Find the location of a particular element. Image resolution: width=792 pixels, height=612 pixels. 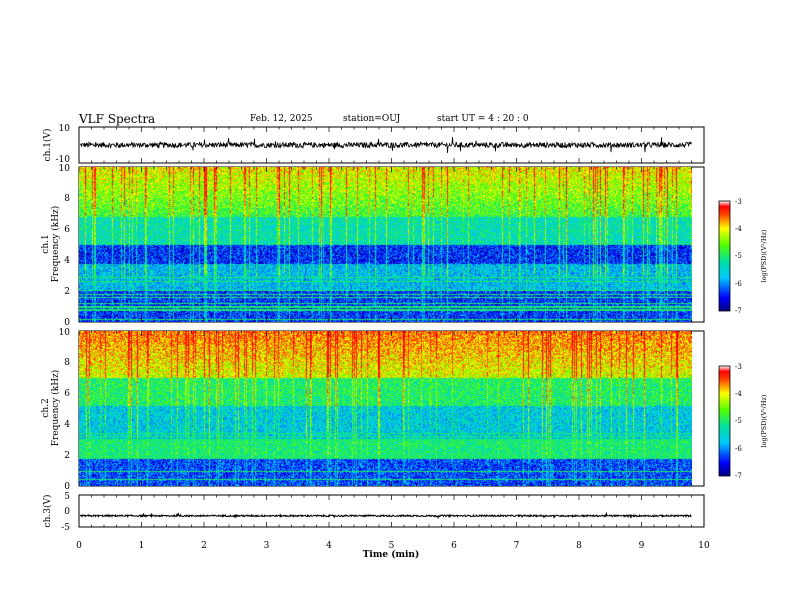

ch3-ylabel: ch.3(V) is located at coordinates (47, 511).